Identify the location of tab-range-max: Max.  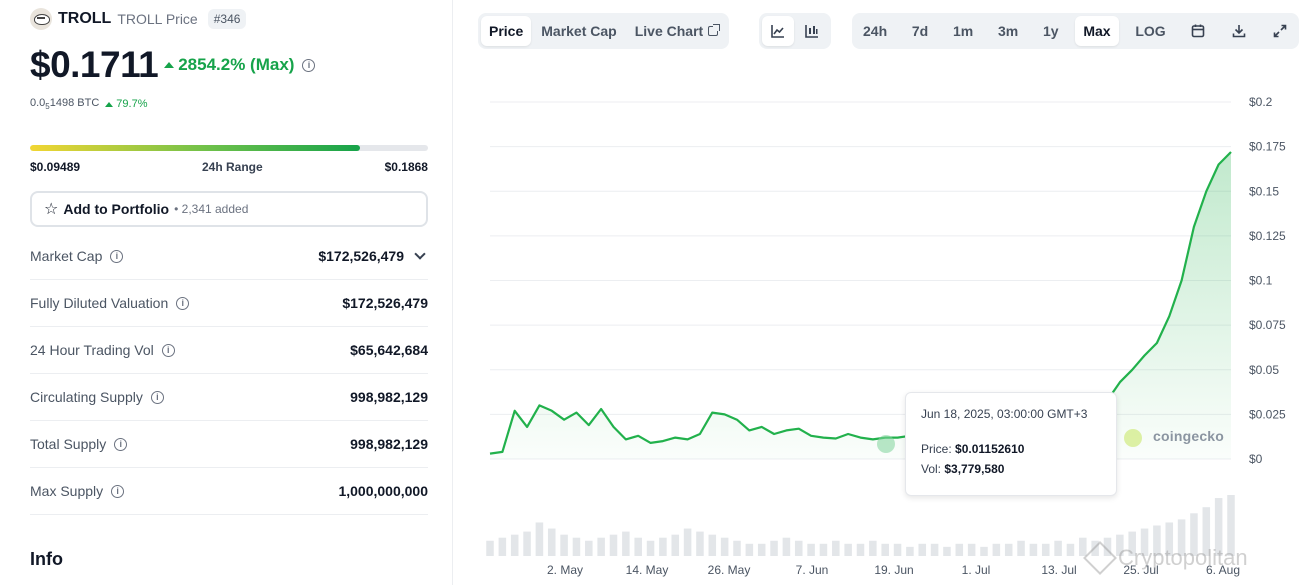
(1097, 31).